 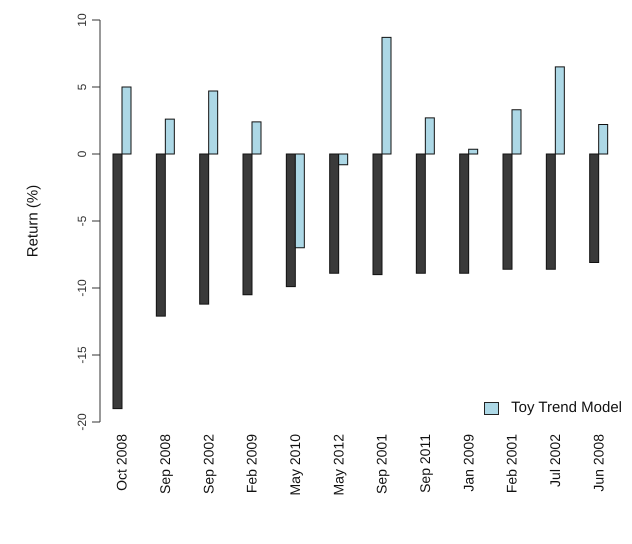 I want to click on x-tick-label: May 2012, so click(x=338, y=465).